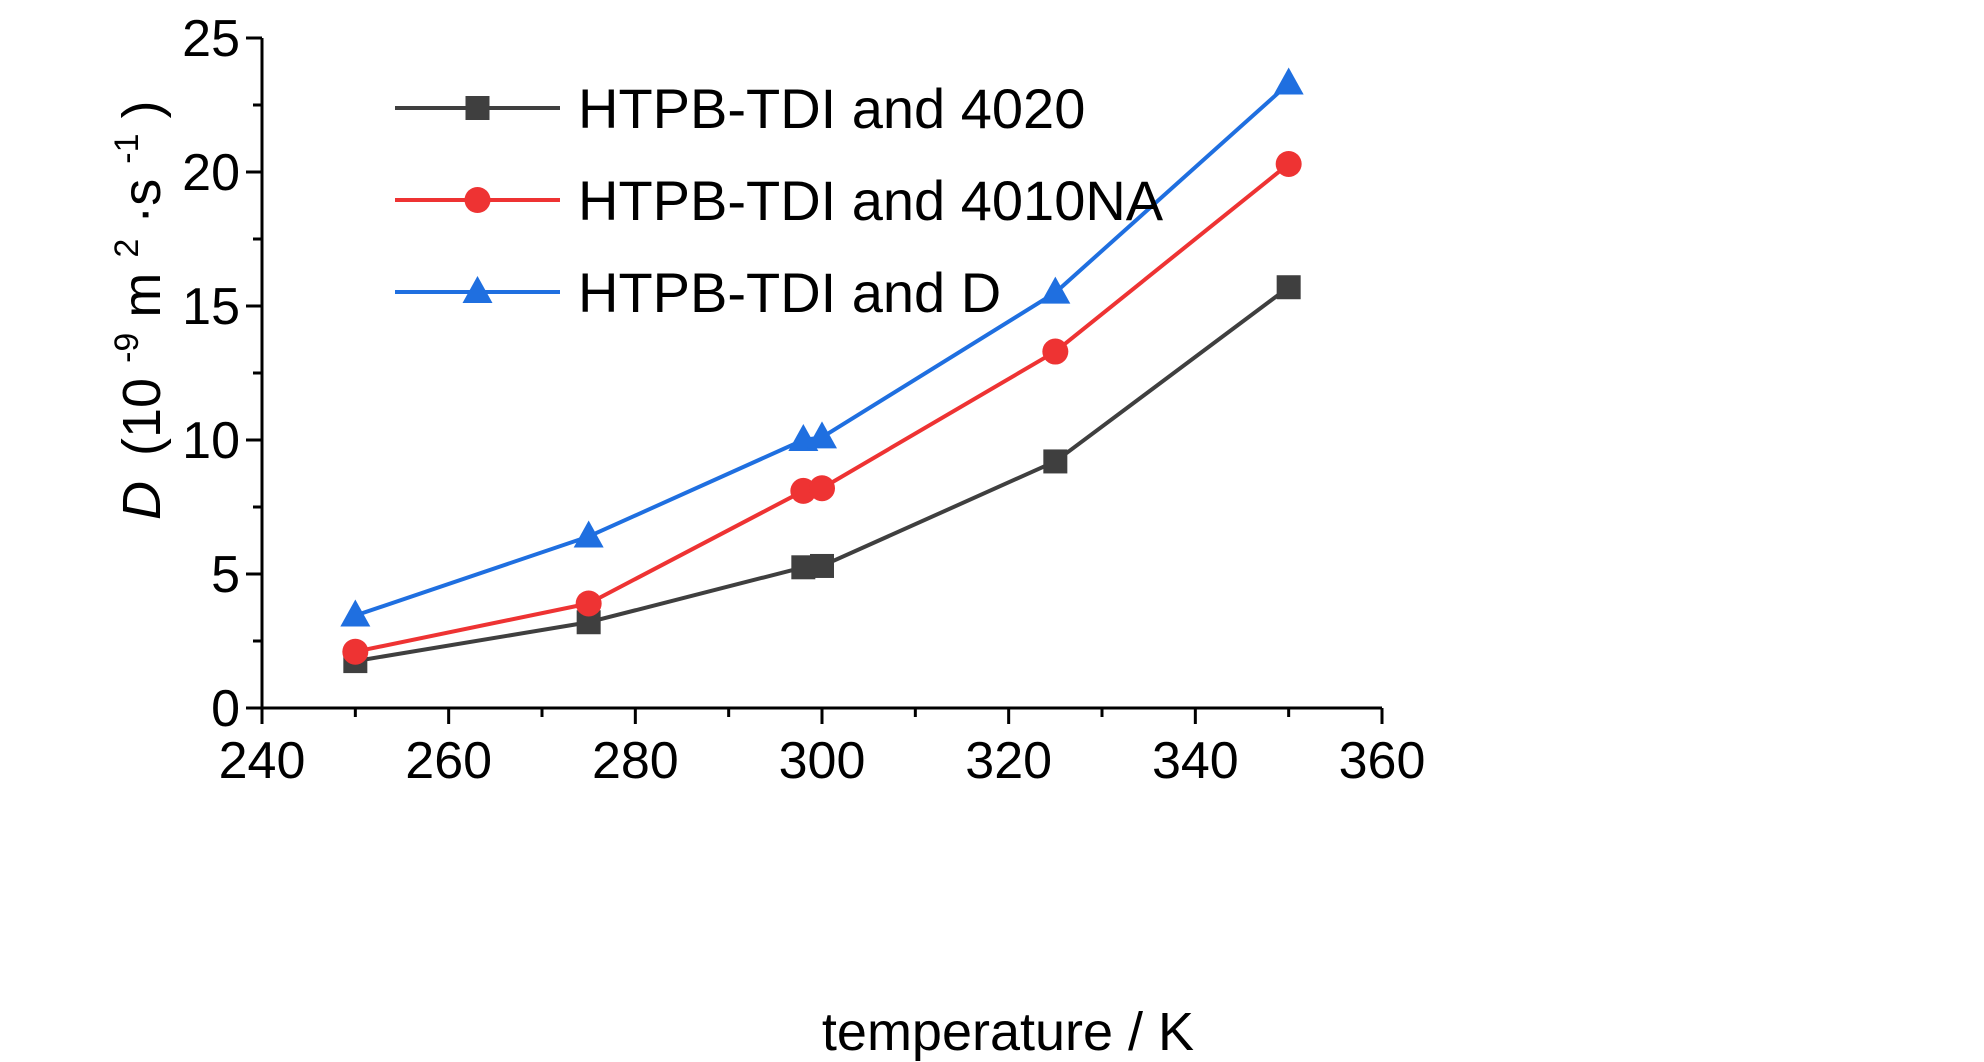 The width and height of the screenshot is (1984, 1062). Describe the element at coordinates (211, 39) in the screenshot. I see `y-tick-label: 25` at that location.